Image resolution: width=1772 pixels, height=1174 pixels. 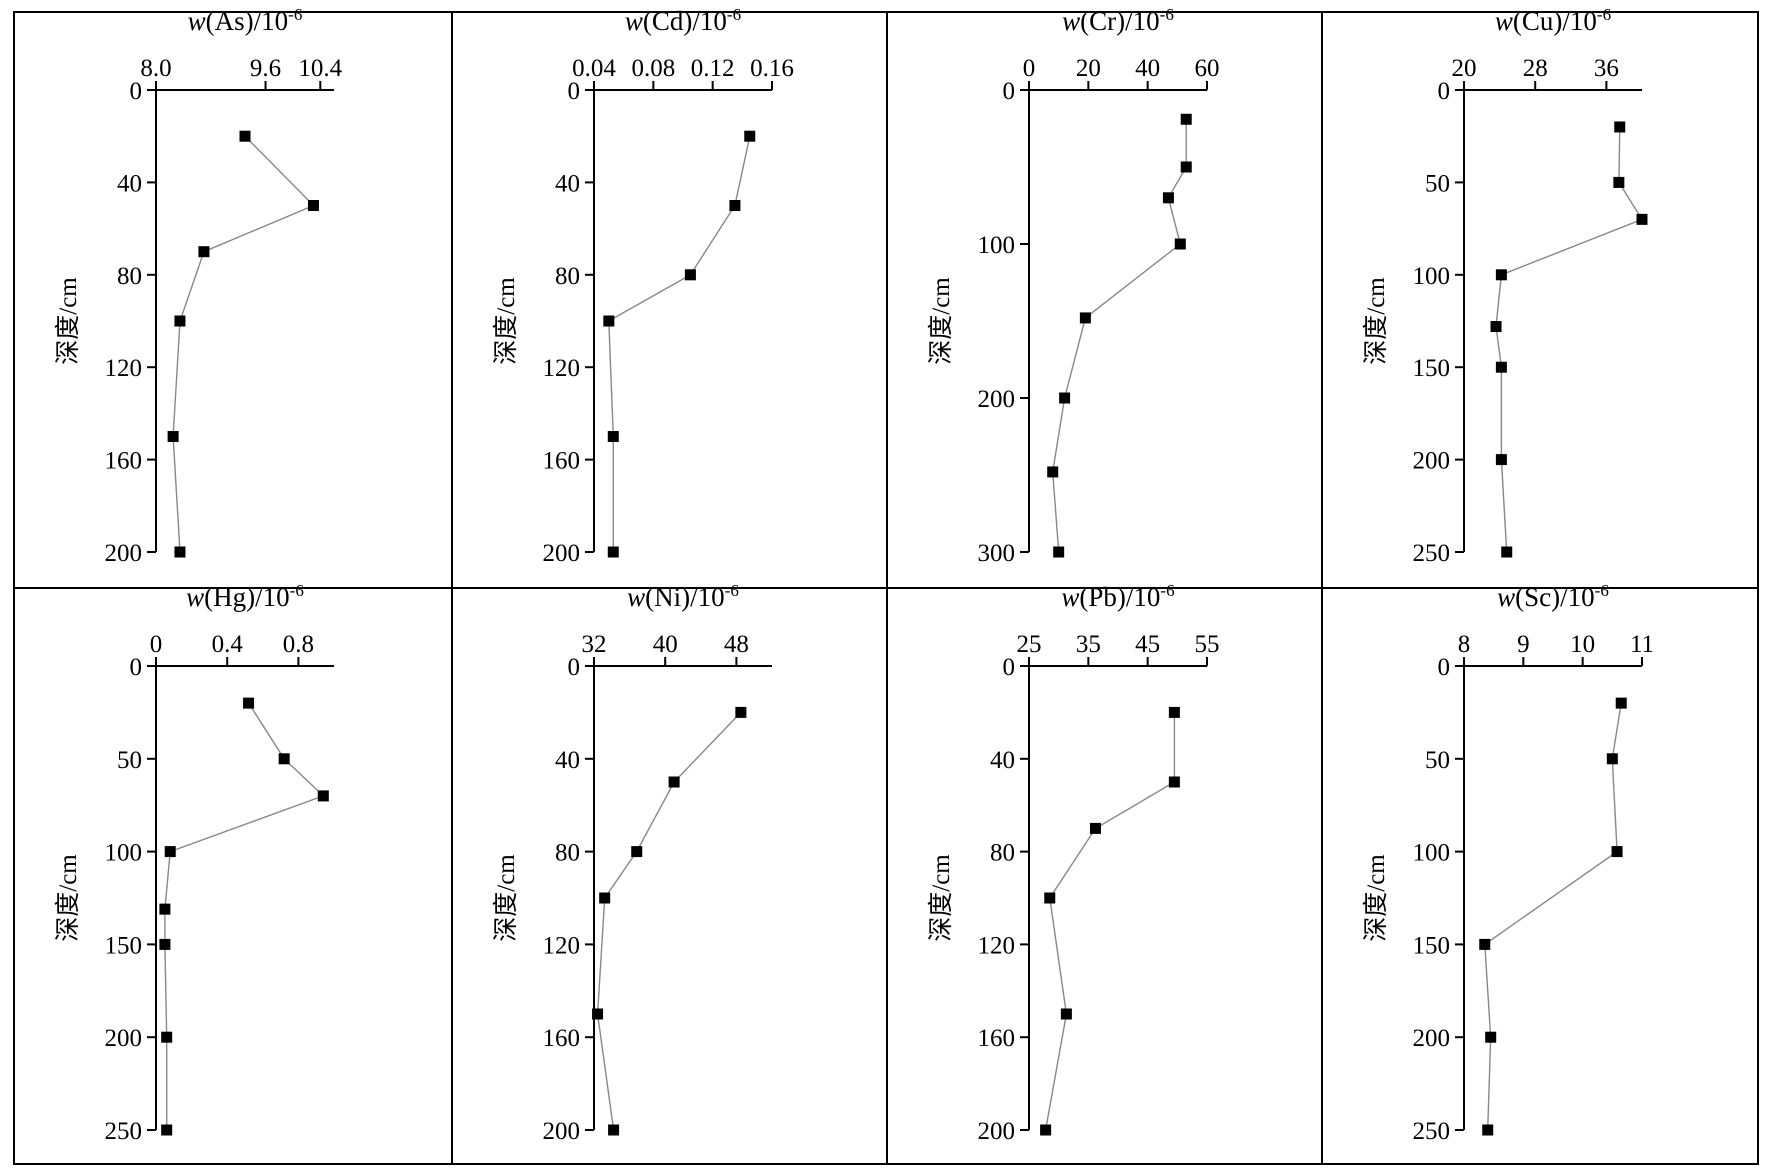 I want to click on y-tick-label: 120, so click(x=997, y=945).